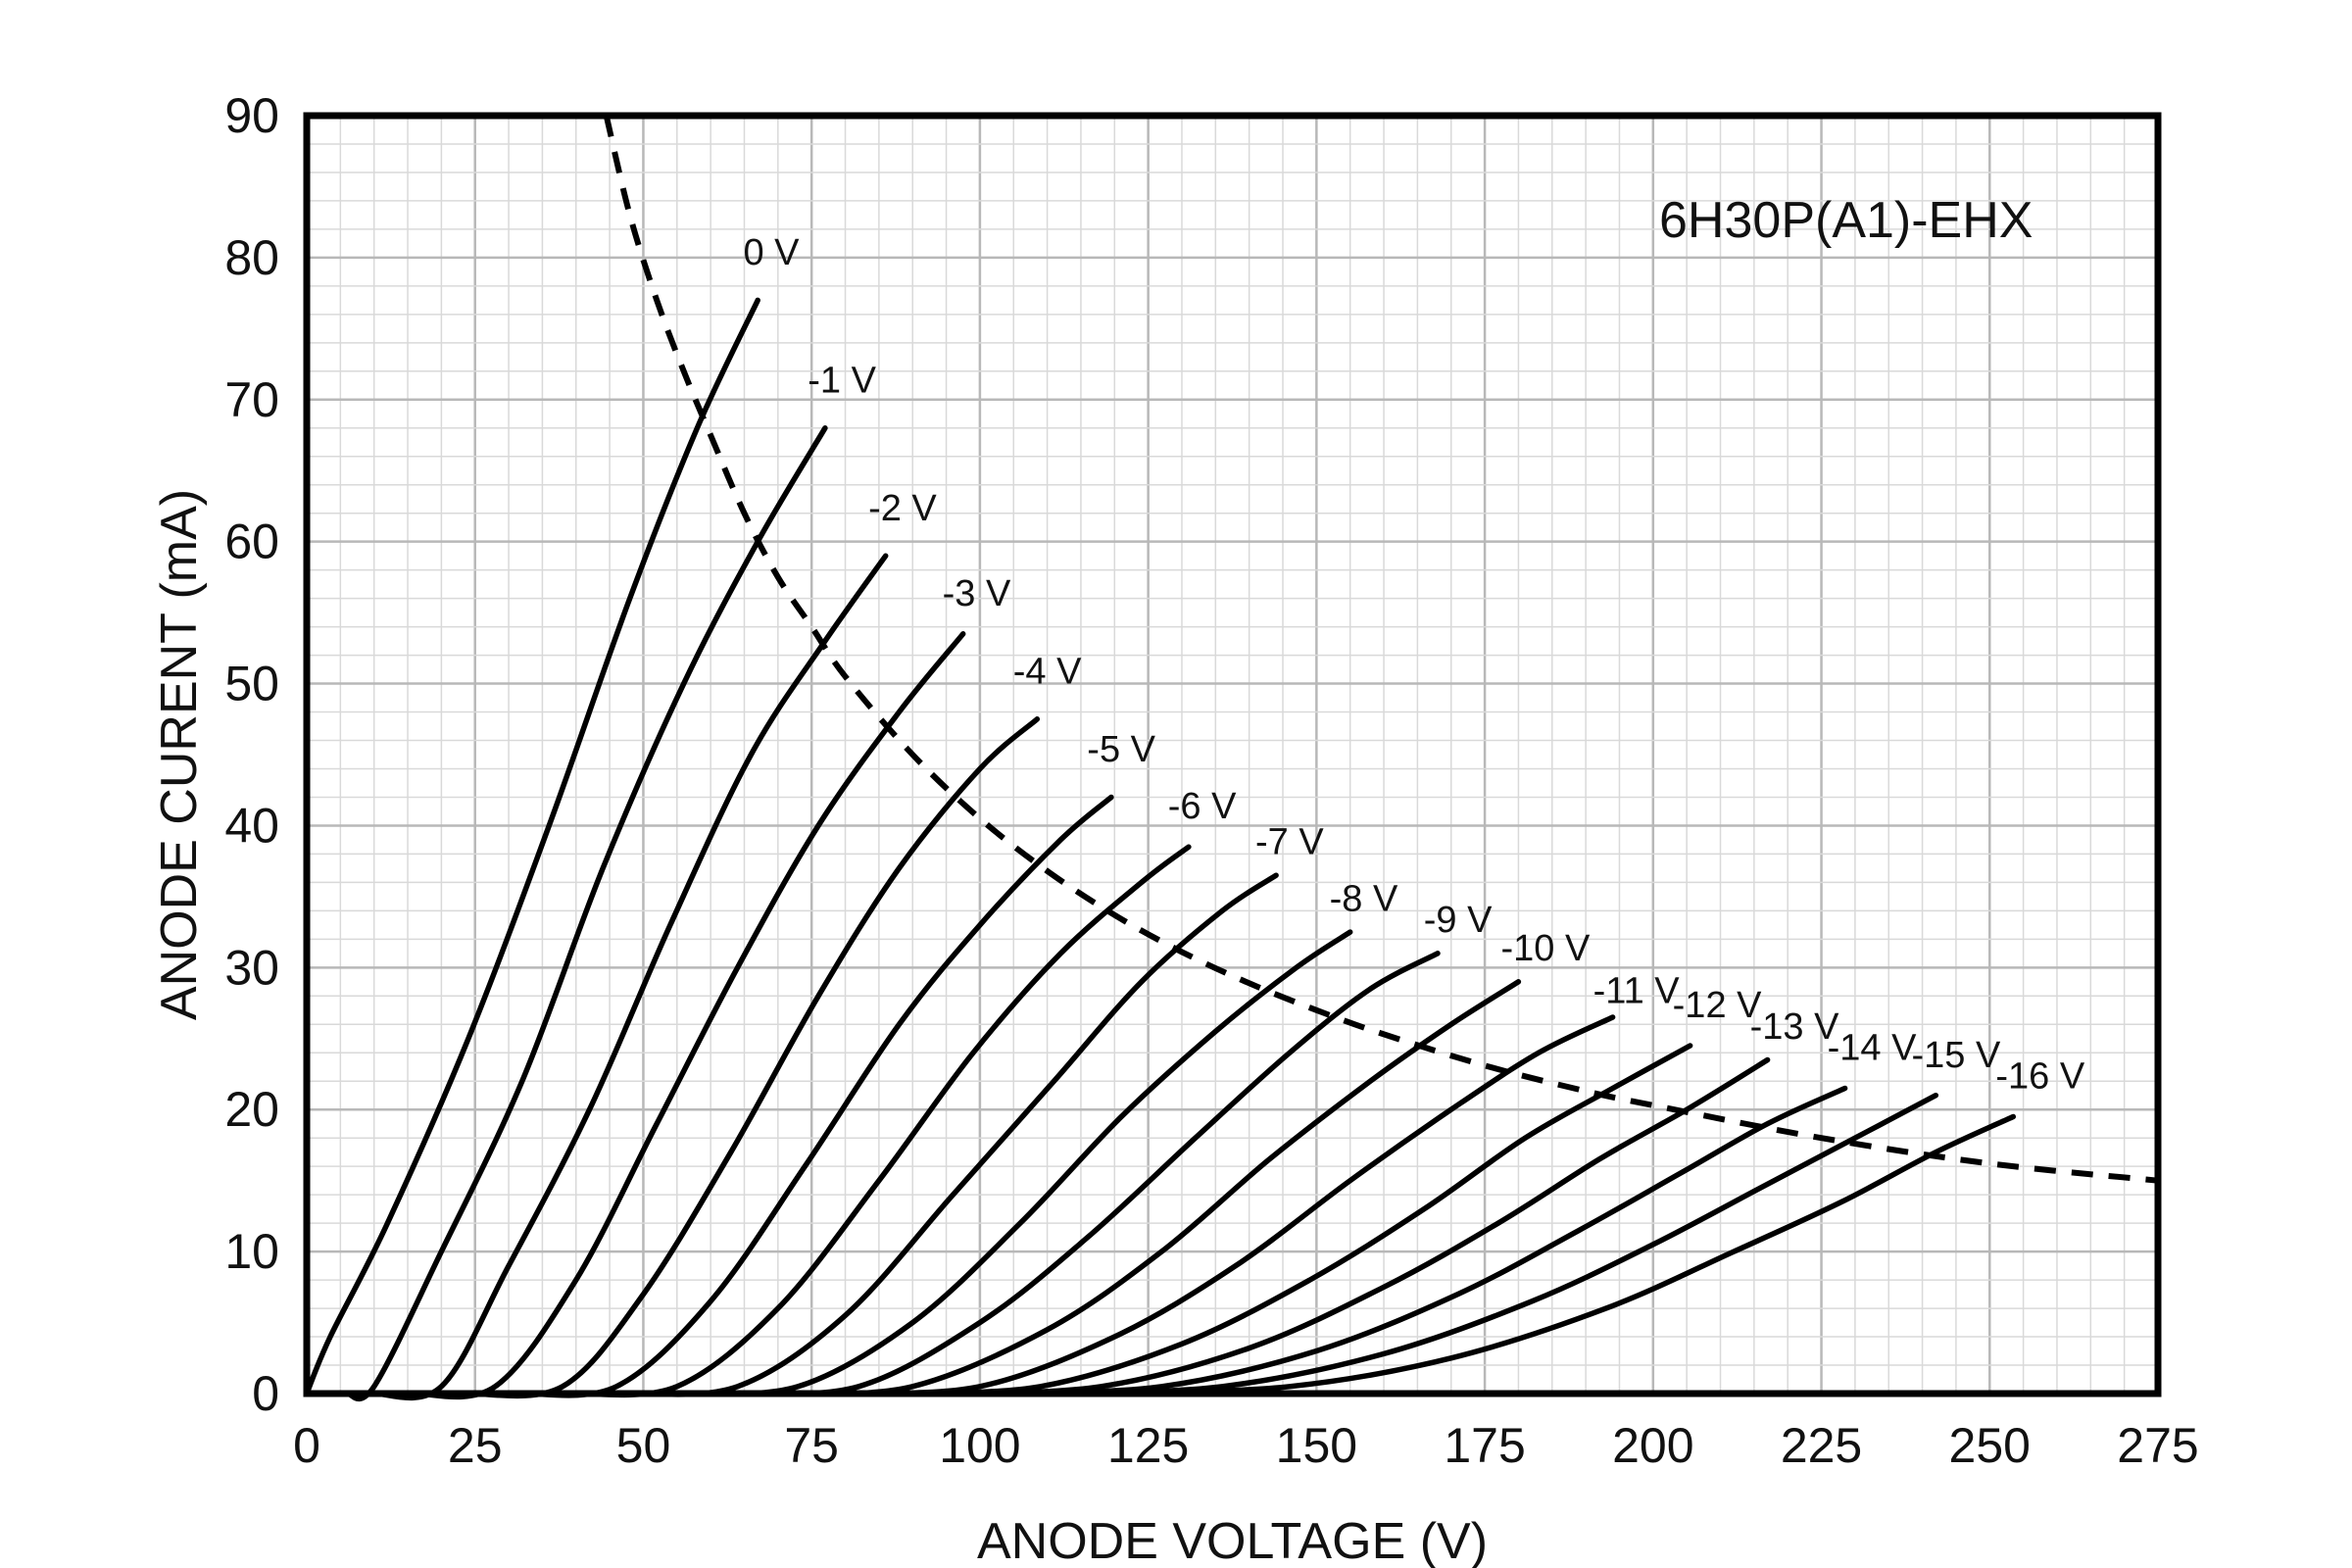 The height and width of the screenshot is (1568, 2352). I want to click on x-tick-label: 275, so click(2157, 1445).